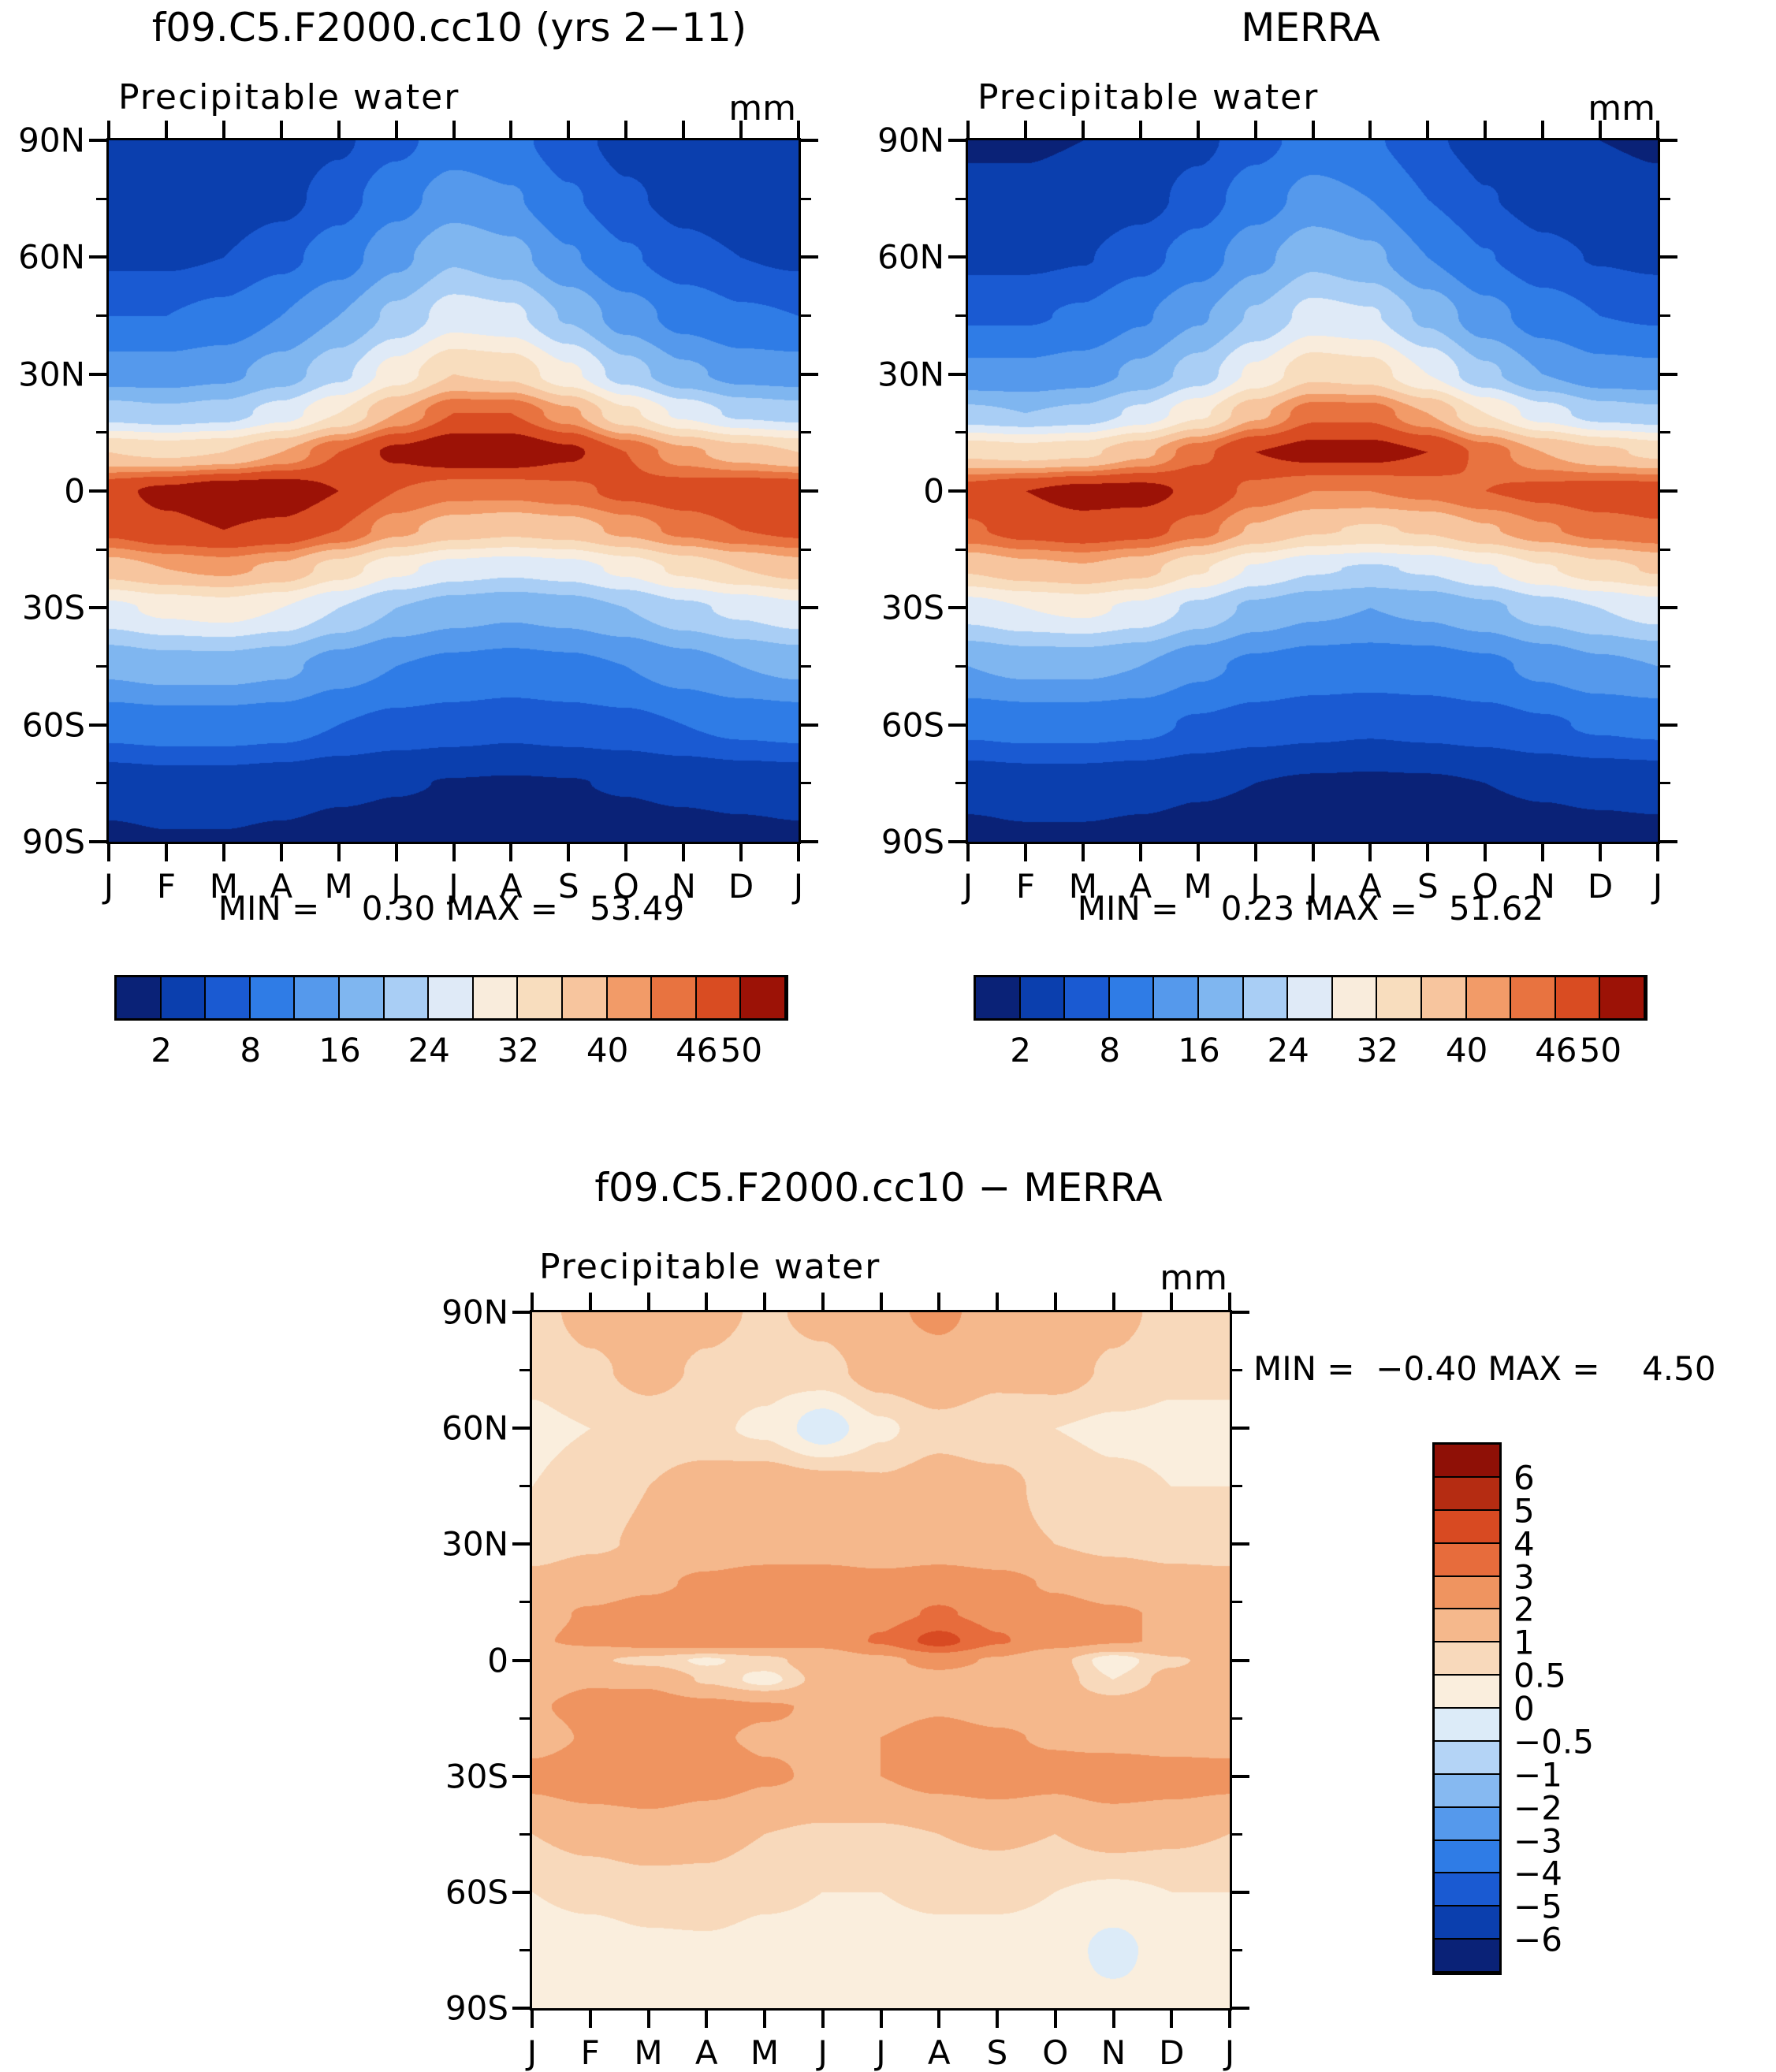  Describe the element at coordinates (1554, 1741) in the screenshot. I see `colorbar-label: −0.5` at that location.